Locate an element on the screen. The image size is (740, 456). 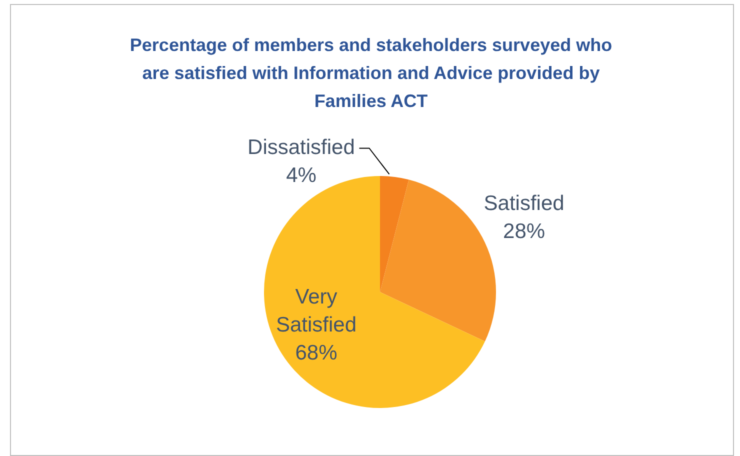
data-label: 68% is located at coordinates (316, 352).